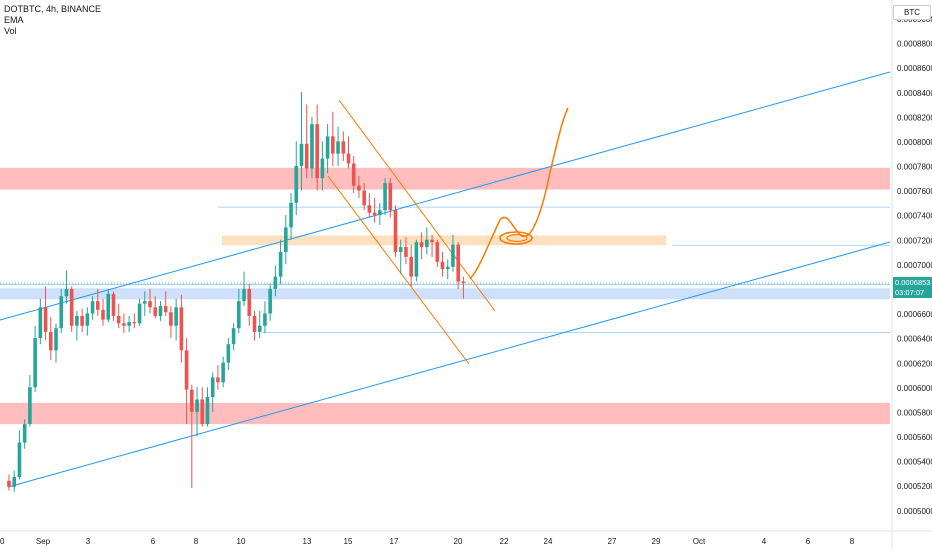 This screenshot has width=932, height=555. Describe the element at coordinates (445, 413) in the screenshot. I see `support-zone` at that location.